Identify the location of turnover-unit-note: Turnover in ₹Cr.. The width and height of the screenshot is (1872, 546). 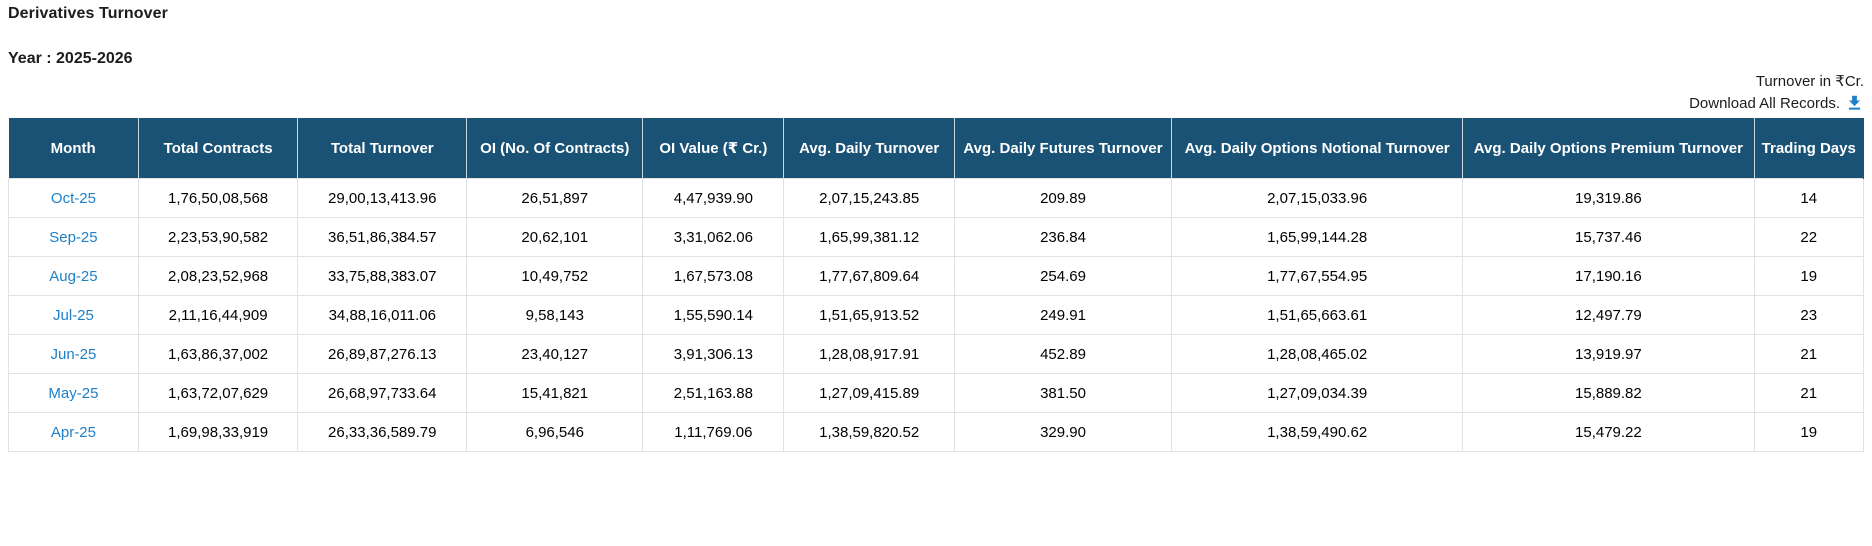
(1809, 81).